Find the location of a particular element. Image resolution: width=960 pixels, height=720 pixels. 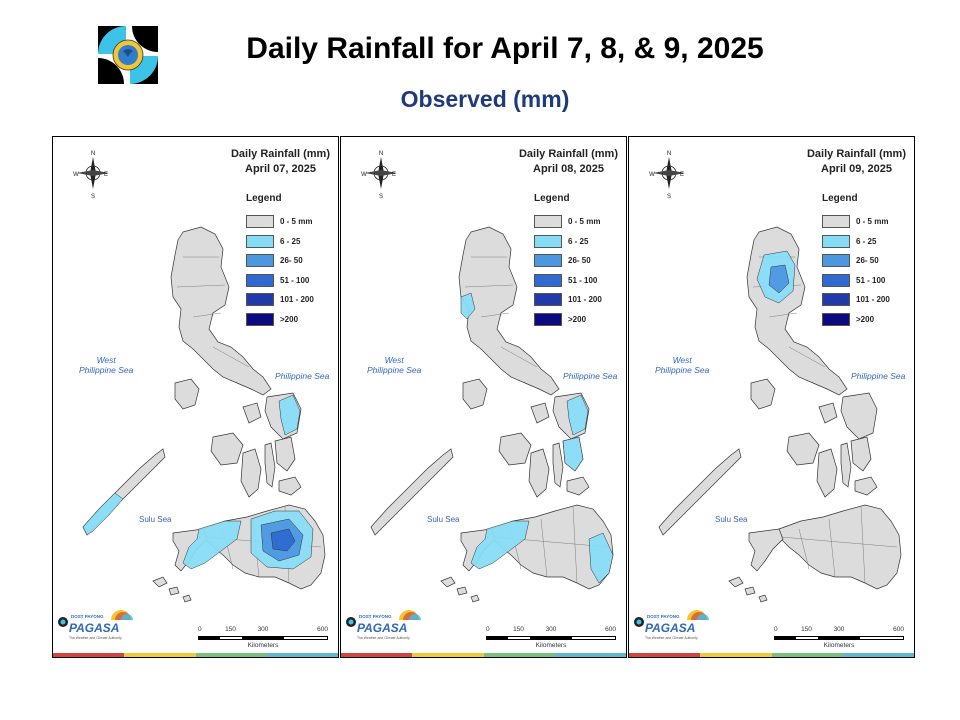

map-title: Daily Rainfall (mm) April 08, 2025 is located at coordinates (568, 162).